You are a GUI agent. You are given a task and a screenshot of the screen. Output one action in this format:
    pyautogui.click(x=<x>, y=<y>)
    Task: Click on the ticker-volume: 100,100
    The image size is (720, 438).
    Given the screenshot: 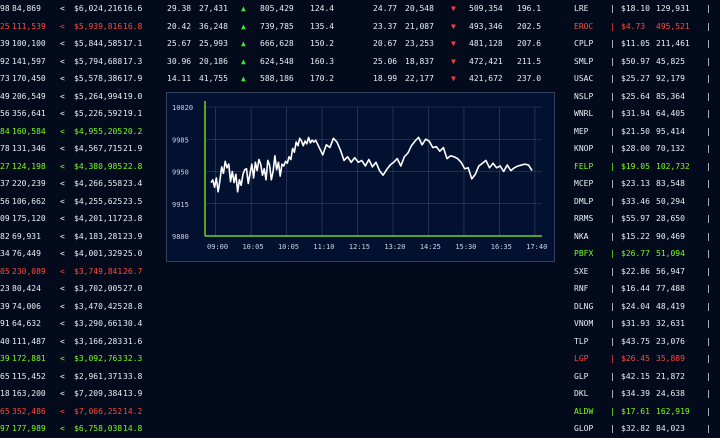 What is the action you would take?
    pyautogui.click(x=29, y=43)
    